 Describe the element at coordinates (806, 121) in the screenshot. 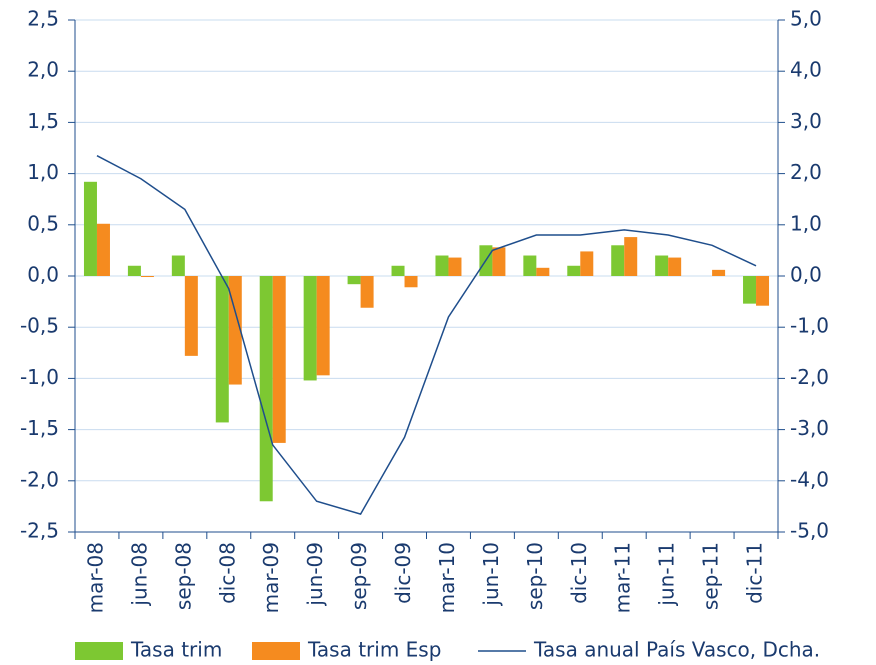

I see `y2-tick-label: 3,0` at that location.